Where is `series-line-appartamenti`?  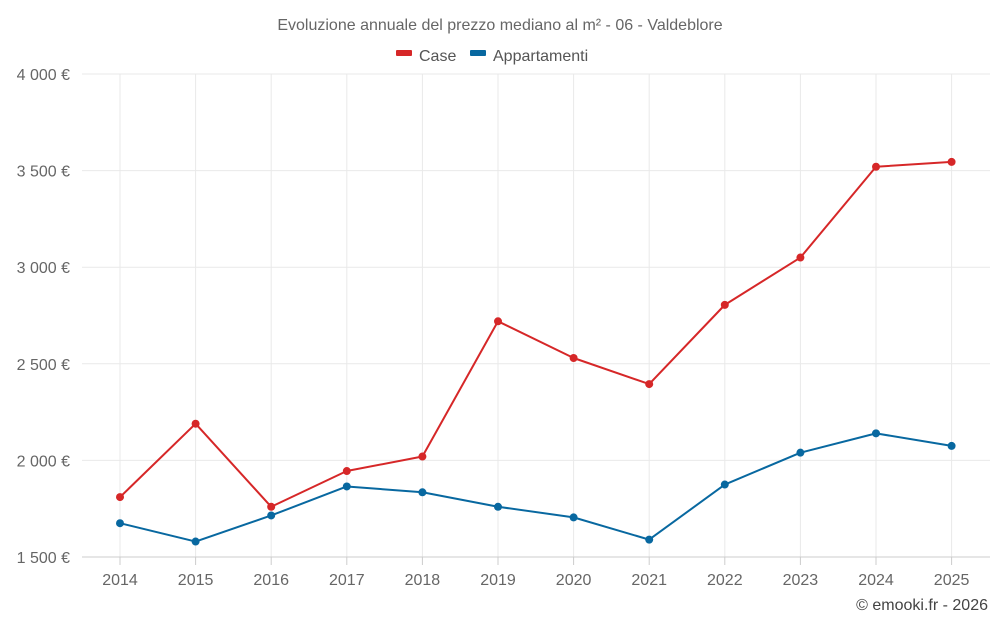 series-line-appartamenti is located at coordinates (535, 487).